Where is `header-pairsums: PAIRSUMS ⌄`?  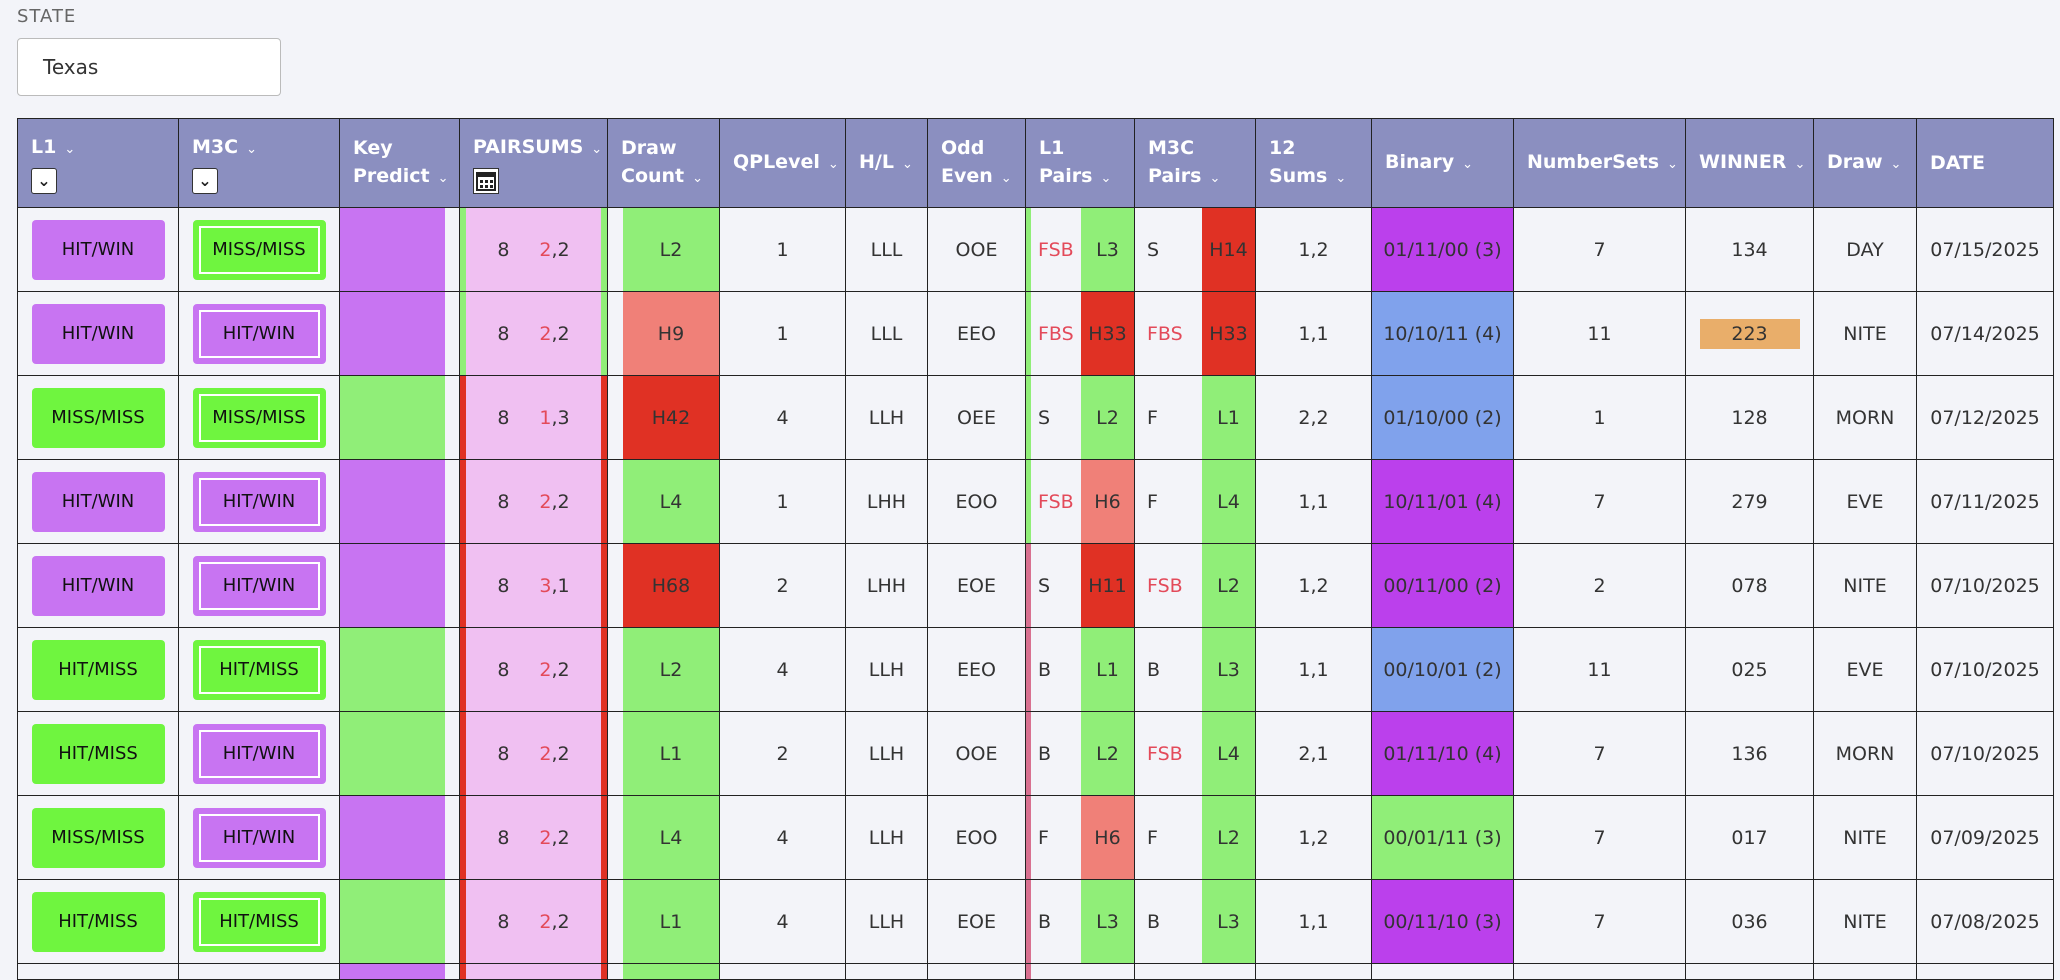 header-pairsums: PAIRSUMS ⌄ is located at coordinates (534, 163).